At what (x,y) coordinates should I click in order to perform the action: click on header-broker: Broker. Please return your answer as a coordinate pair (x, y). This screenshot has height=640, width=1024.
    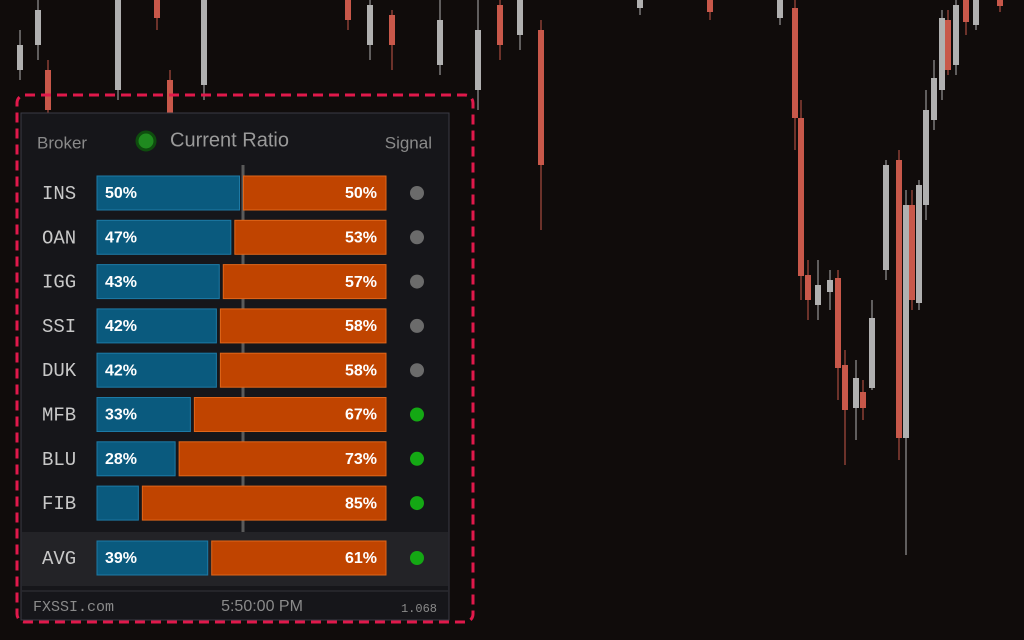
    Looking at the image, I should click on (62, 142).